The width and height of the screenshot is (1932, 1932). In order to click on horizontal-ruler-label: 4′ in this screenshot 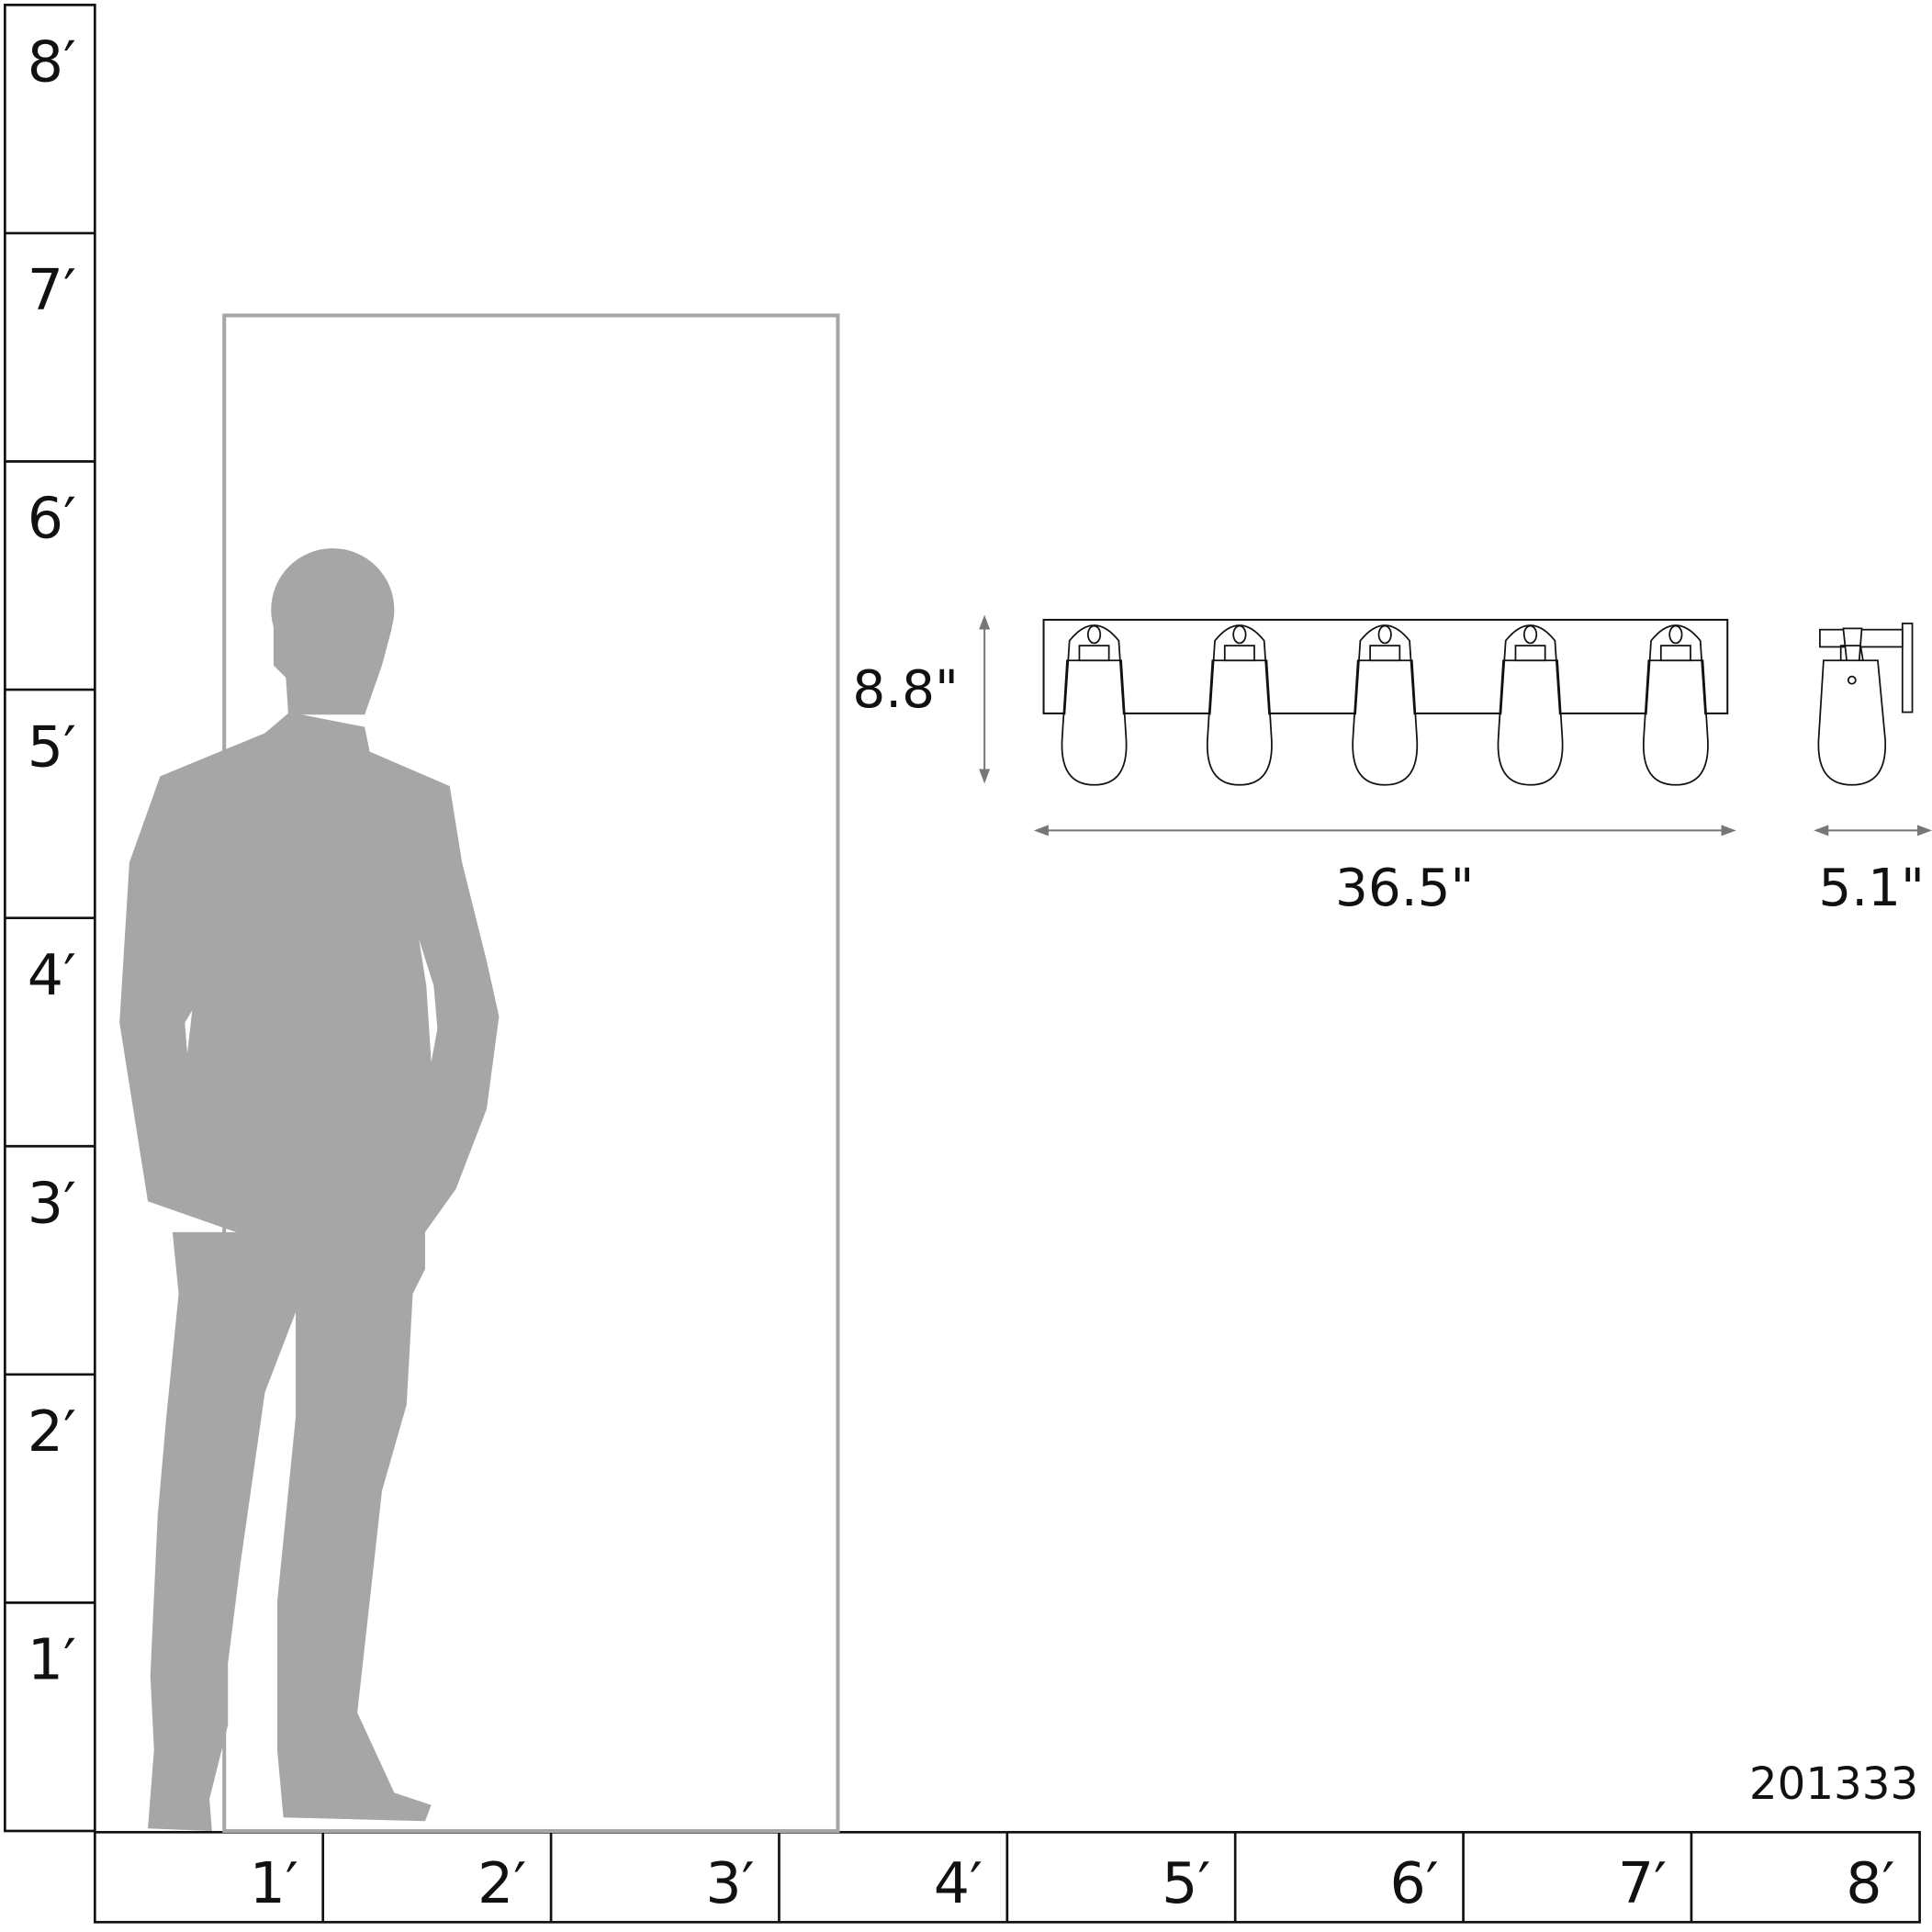, I will do `click(958, 1883)`.